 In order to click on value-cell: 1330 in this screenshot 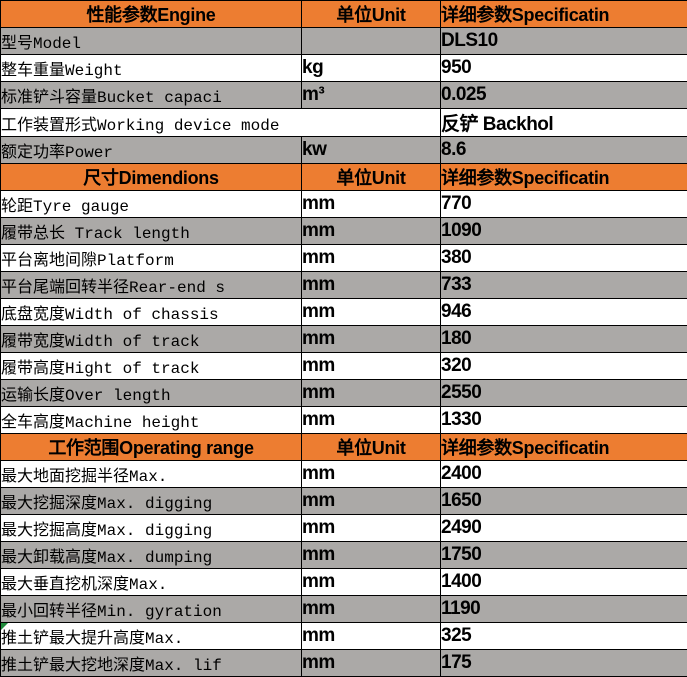, I will do `click(564, 420)`.